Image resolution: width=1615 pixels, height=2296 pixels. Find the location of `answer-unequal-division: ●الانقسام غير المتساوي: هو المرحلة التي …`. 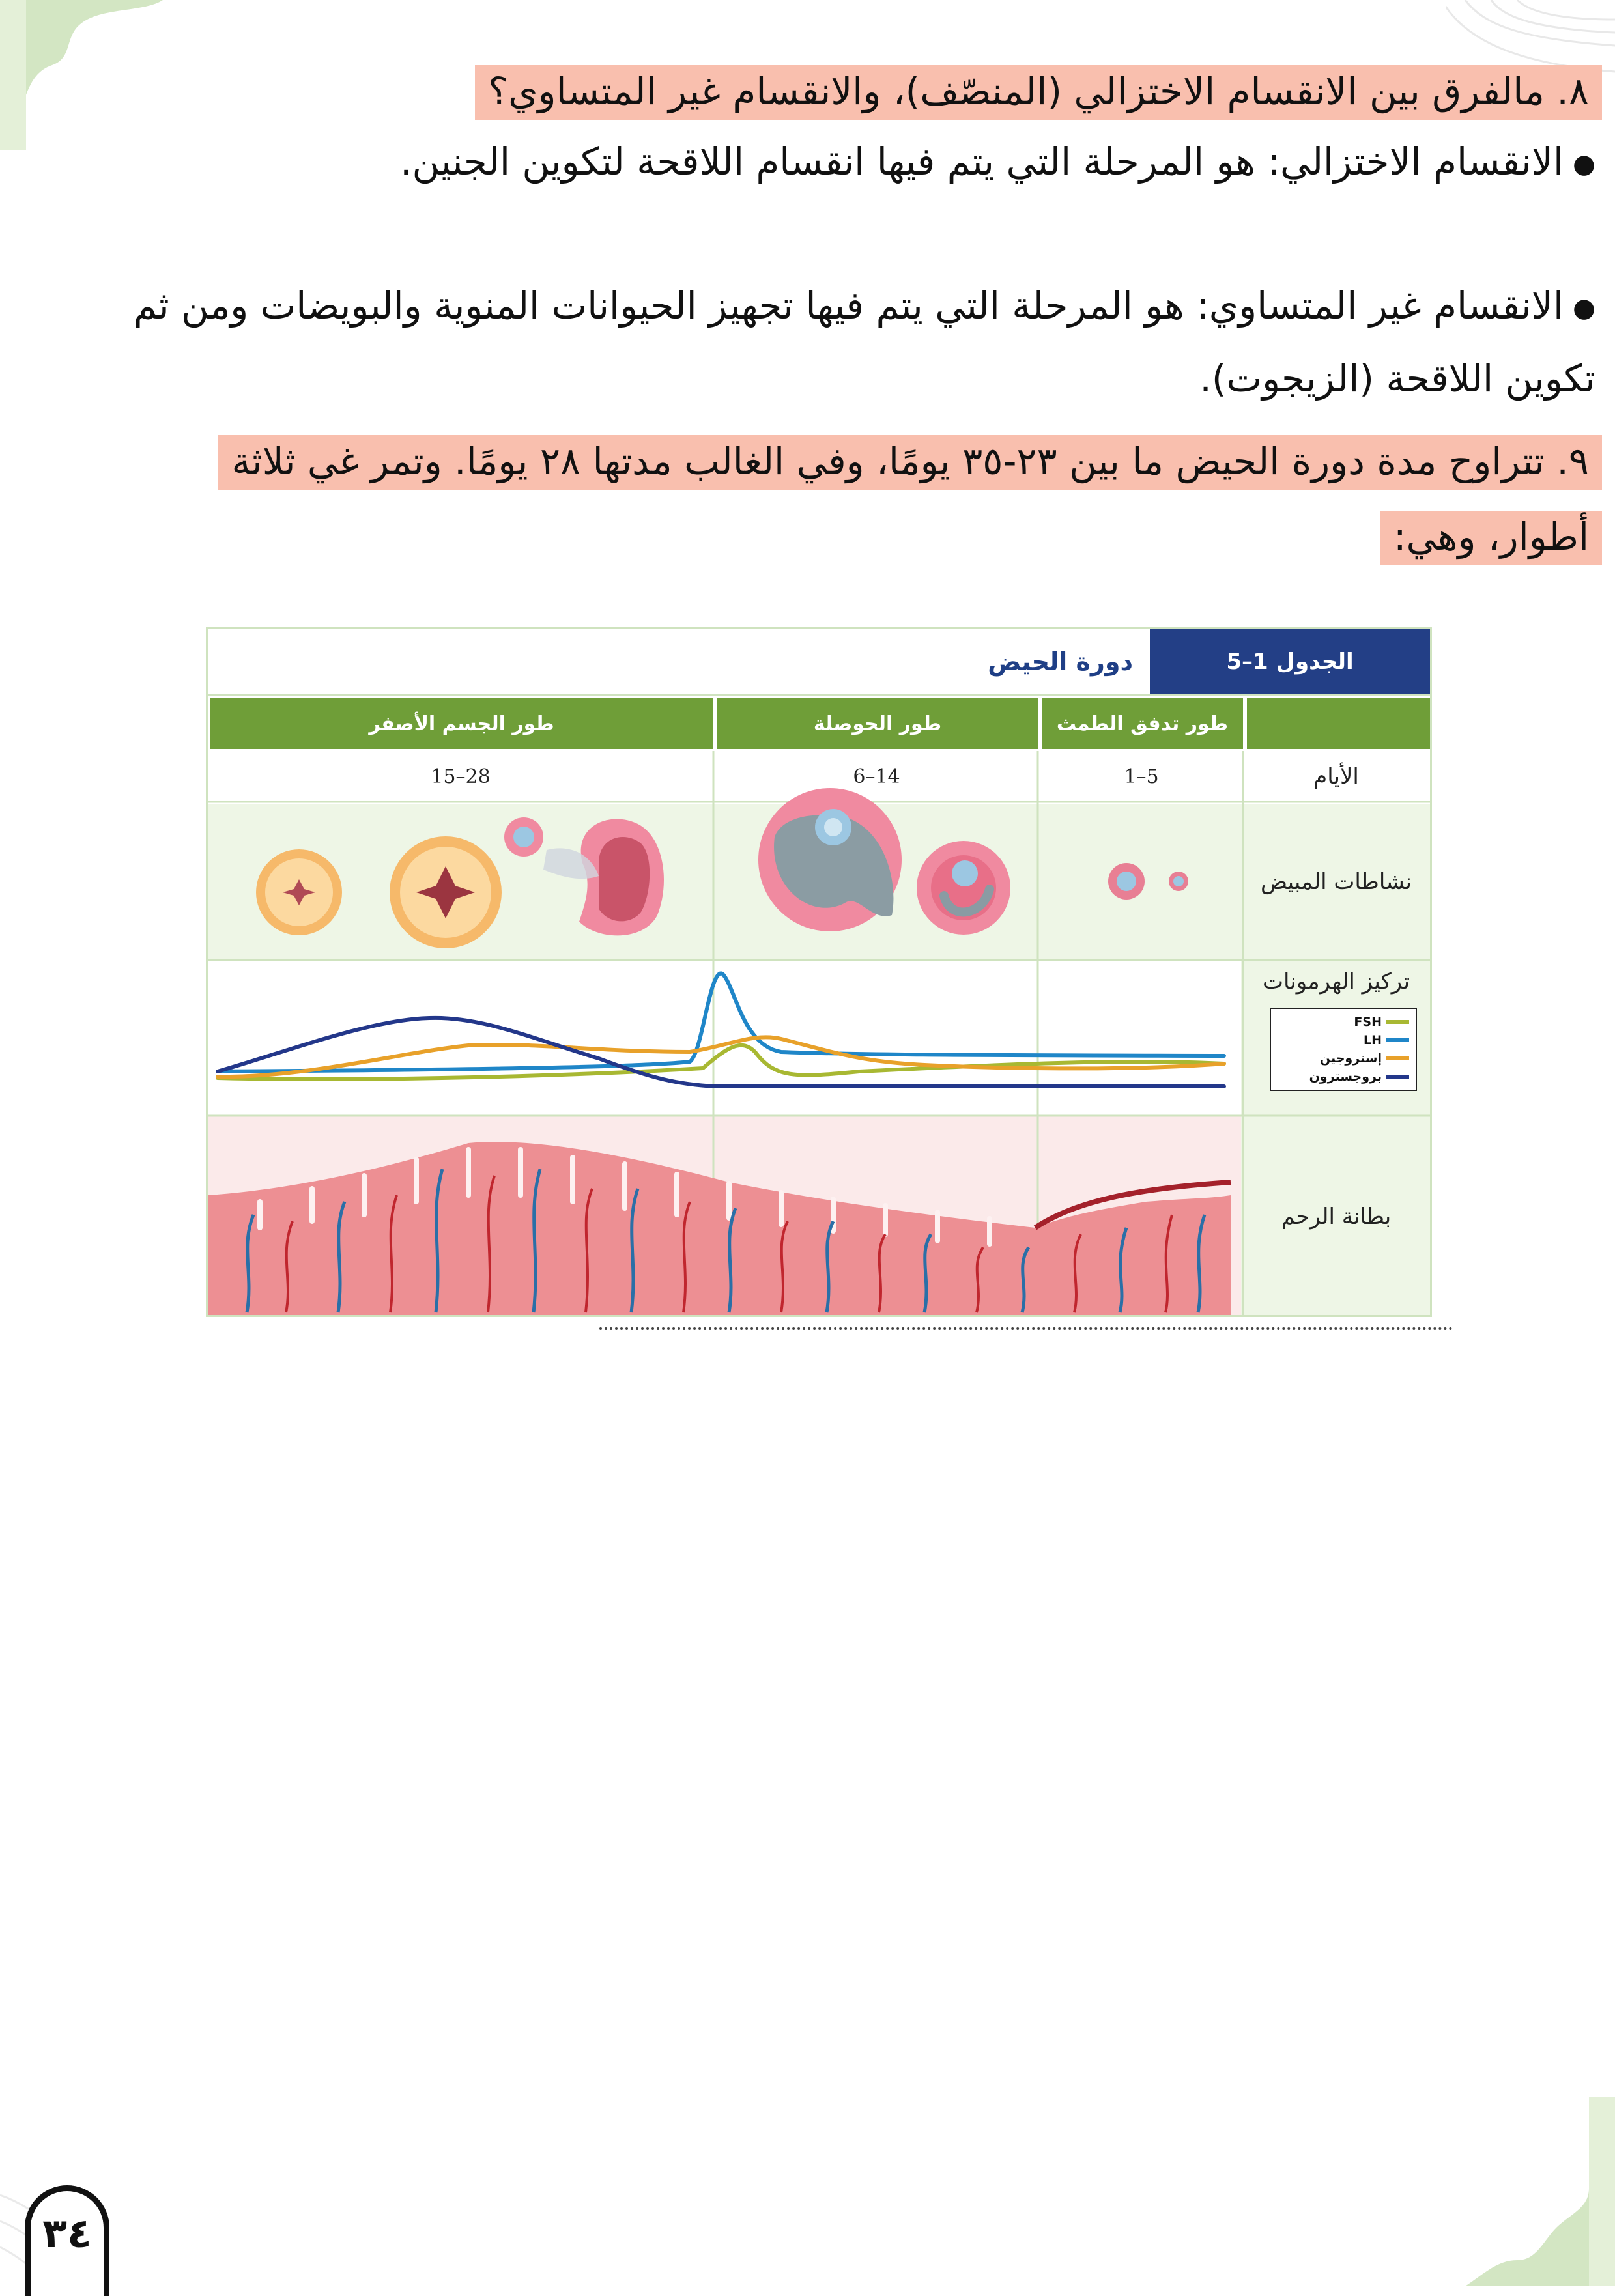

answer-unequal-division: ●الانقسام غير المتساوي: هو المرحلة التي … is located at coordinates (849, 342).